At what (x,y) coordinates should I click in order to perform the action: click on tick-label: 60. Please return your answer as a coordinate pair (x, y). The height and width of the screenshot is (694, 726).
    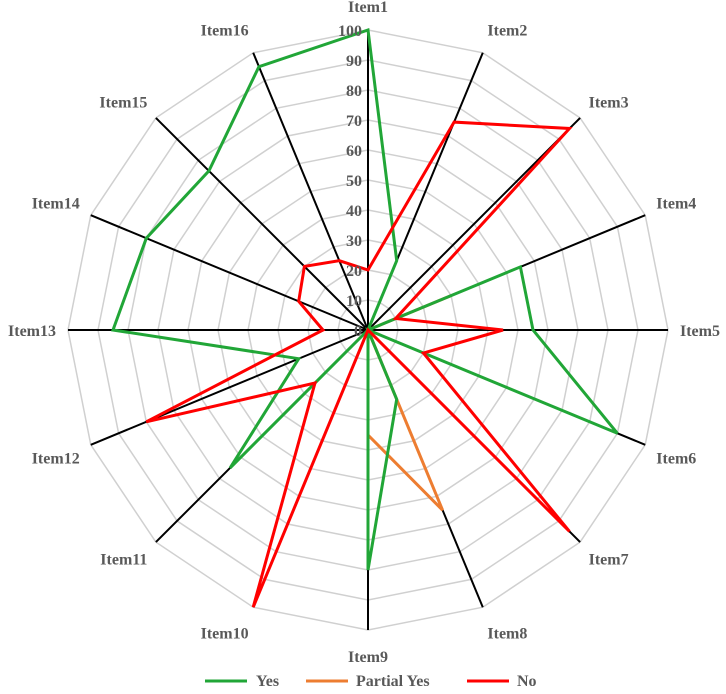
    Looking at the image, I should click on (354, 151).